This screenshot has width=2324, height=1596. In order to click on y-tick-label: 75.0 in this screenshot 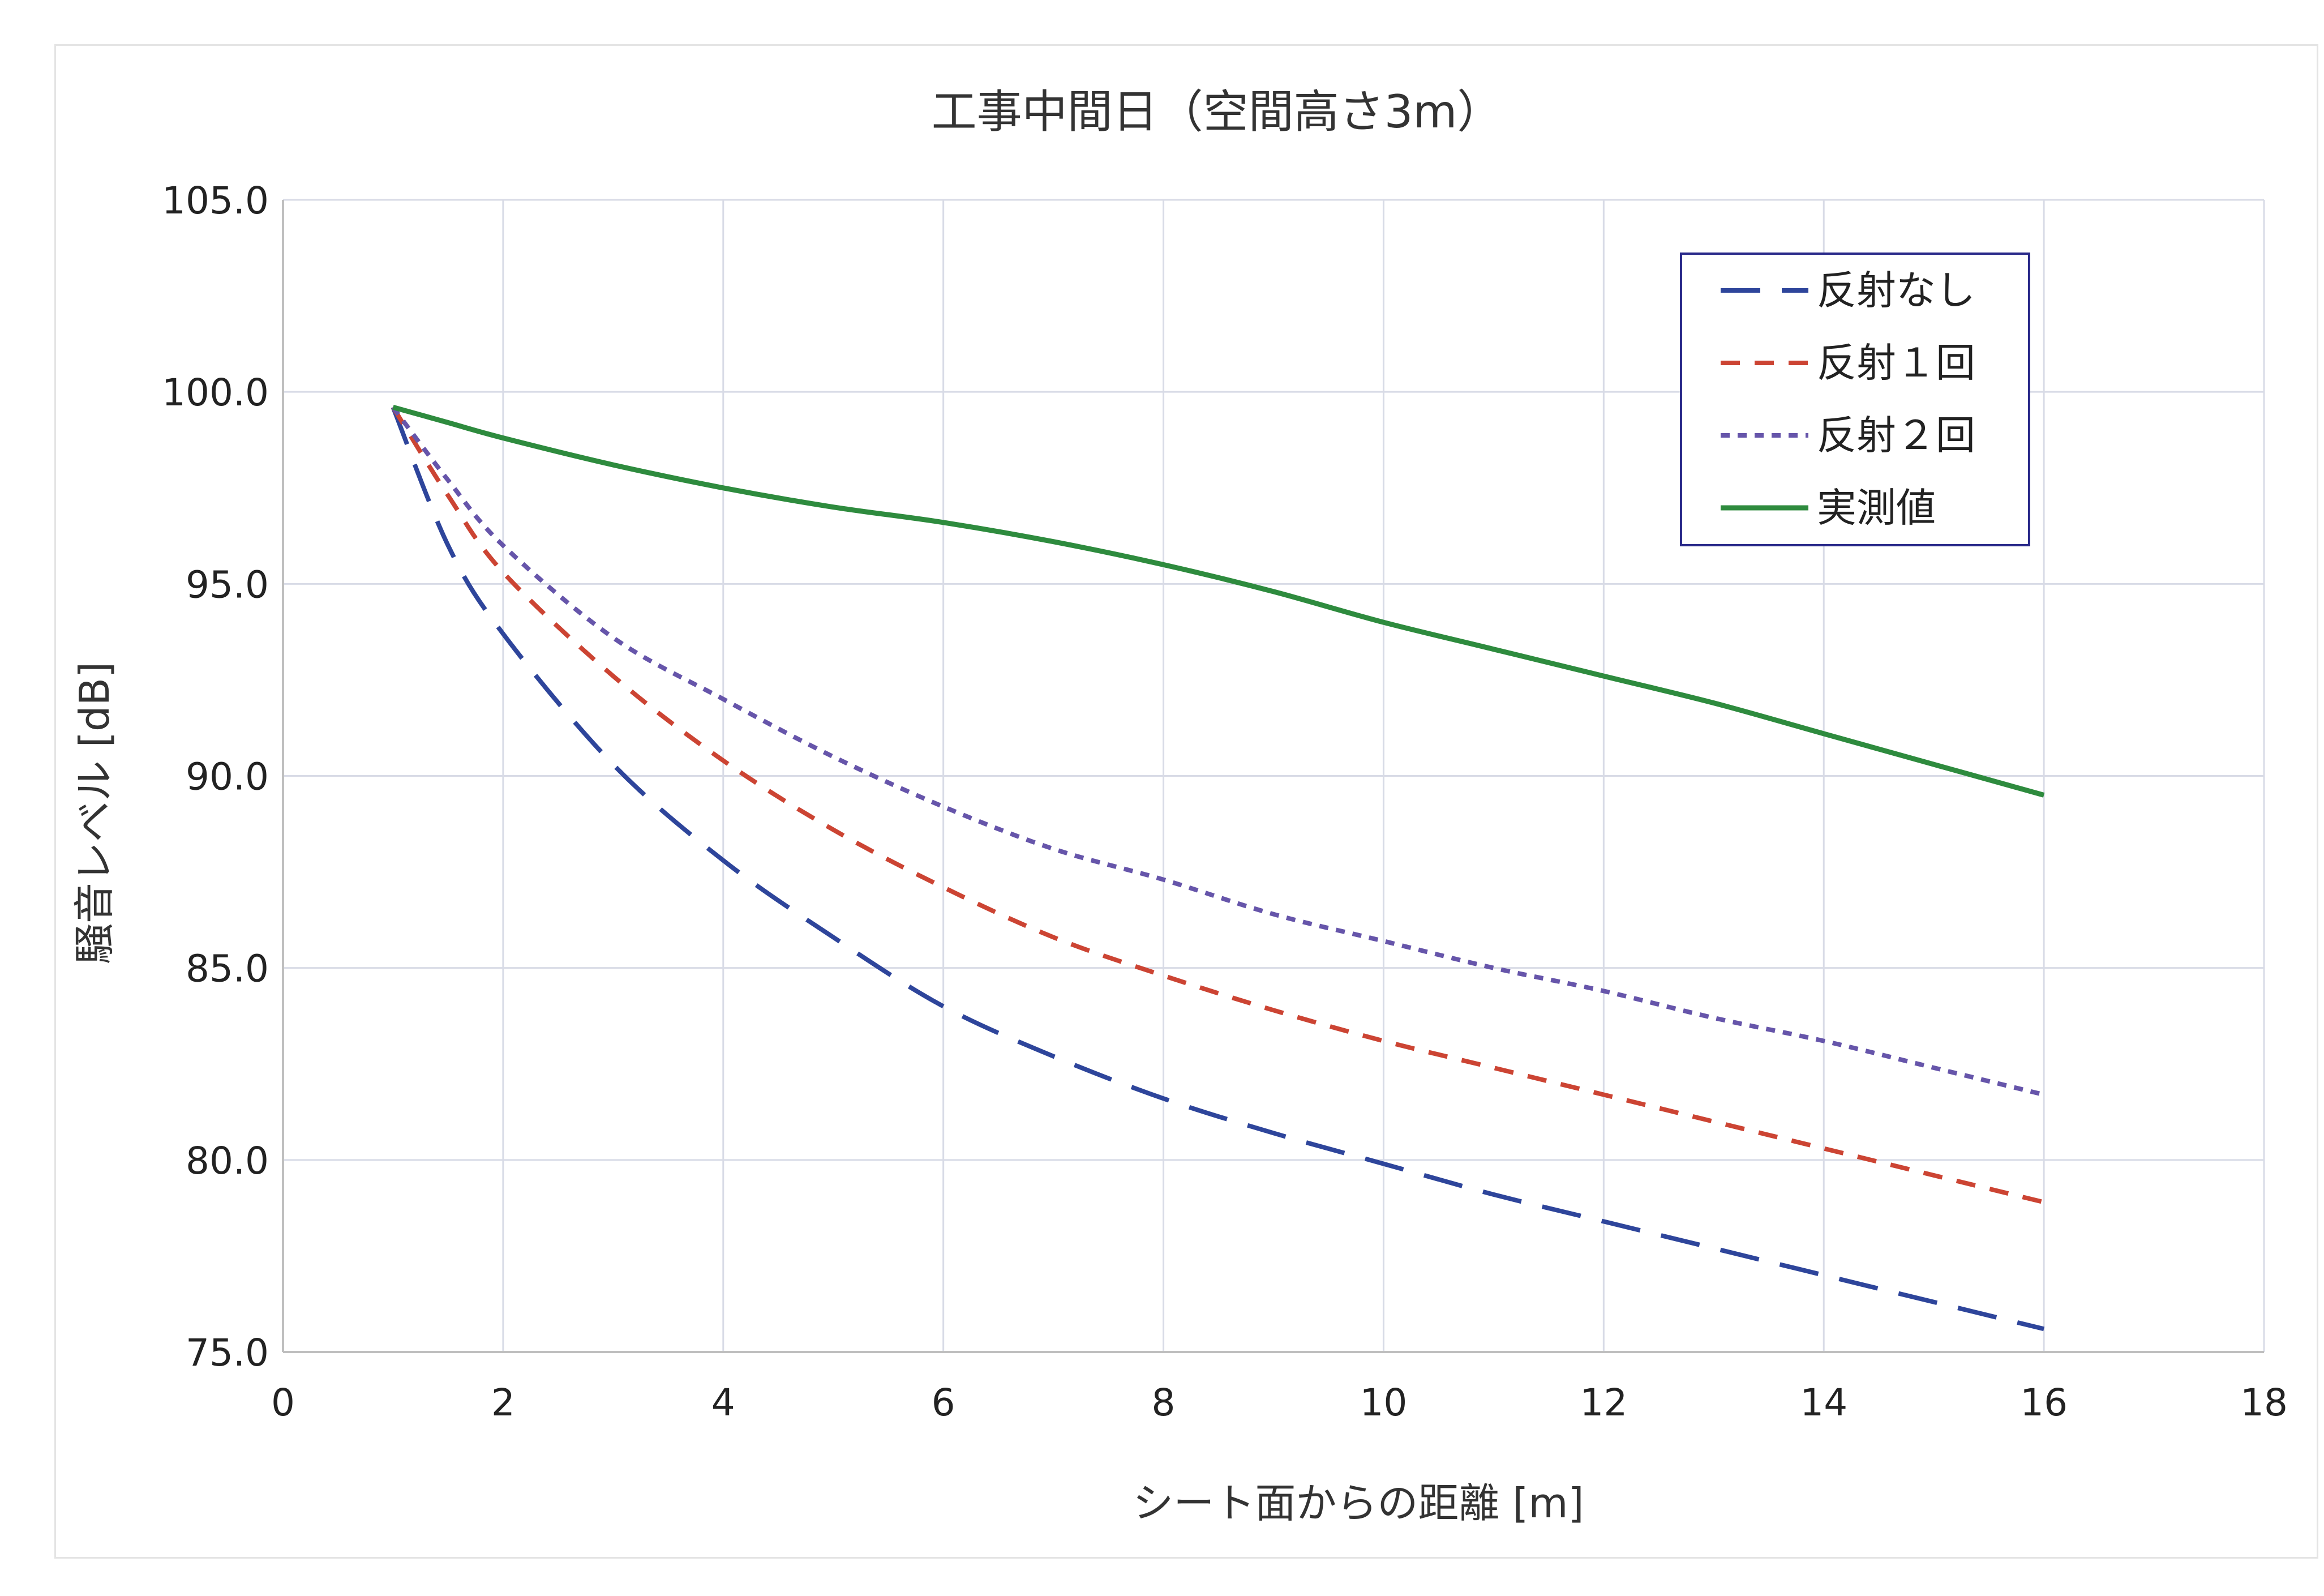, I will do `click(227, 1353)`.